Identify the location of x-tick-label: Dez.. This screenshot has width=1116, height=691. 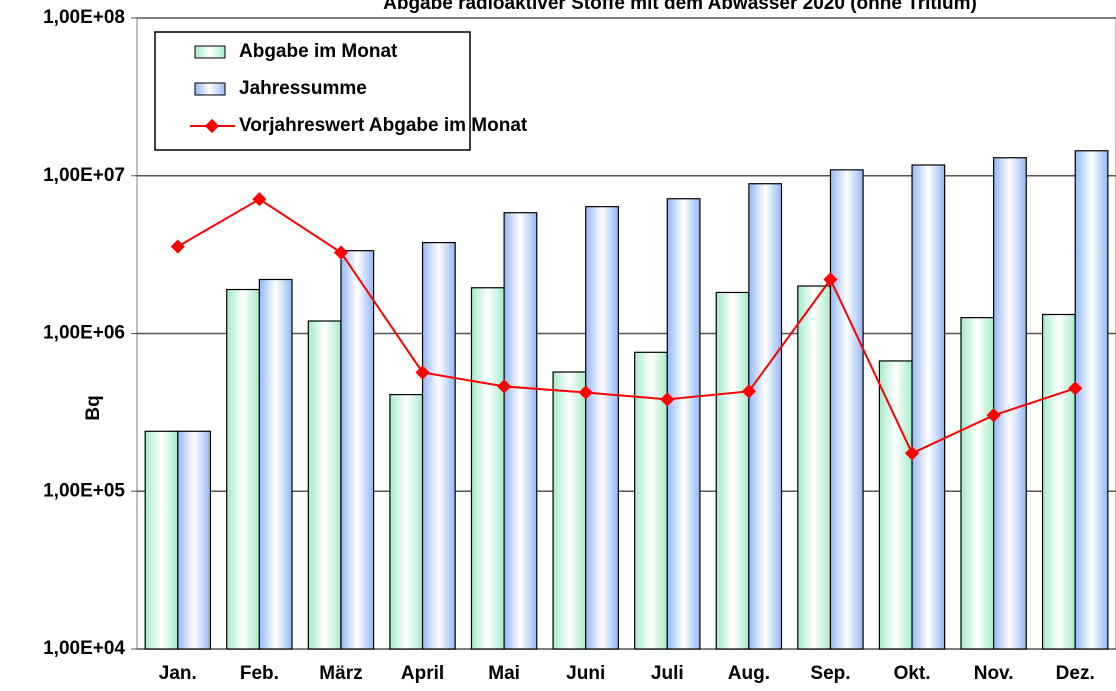
(1075, 673).